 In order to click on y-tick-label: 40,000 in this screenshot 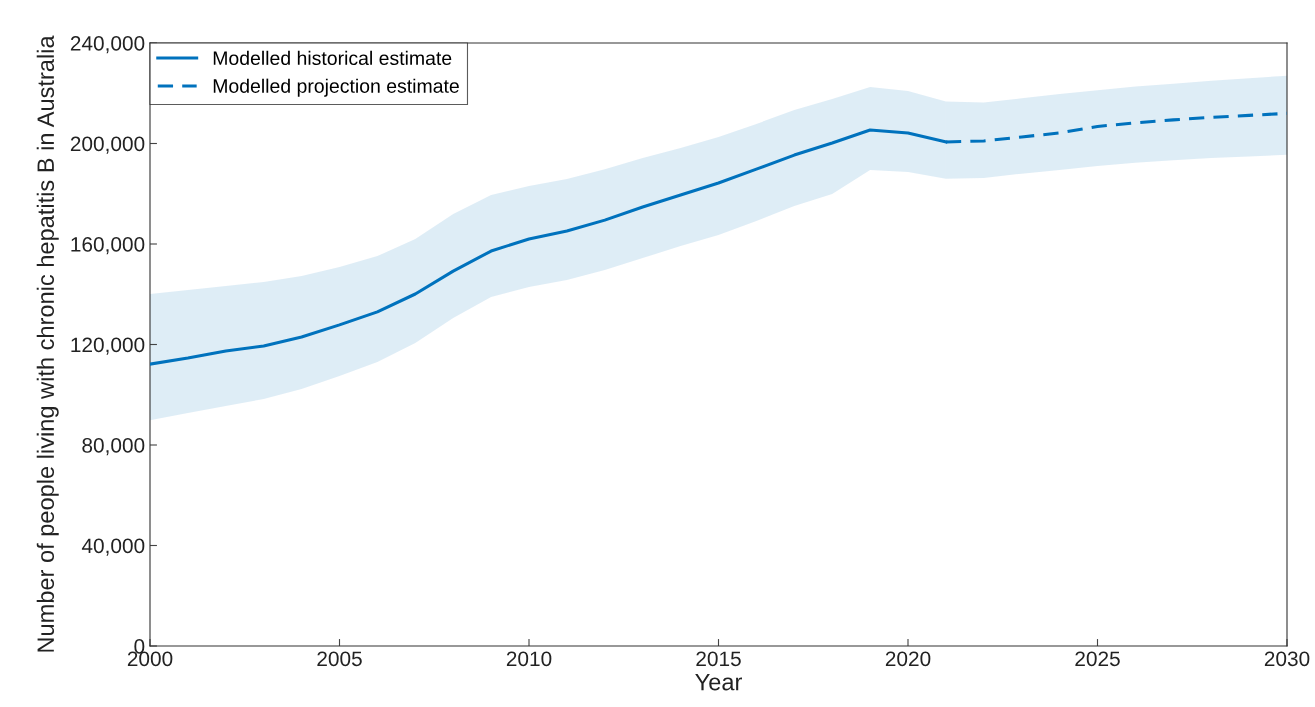, I will do `click(113, 547)`.